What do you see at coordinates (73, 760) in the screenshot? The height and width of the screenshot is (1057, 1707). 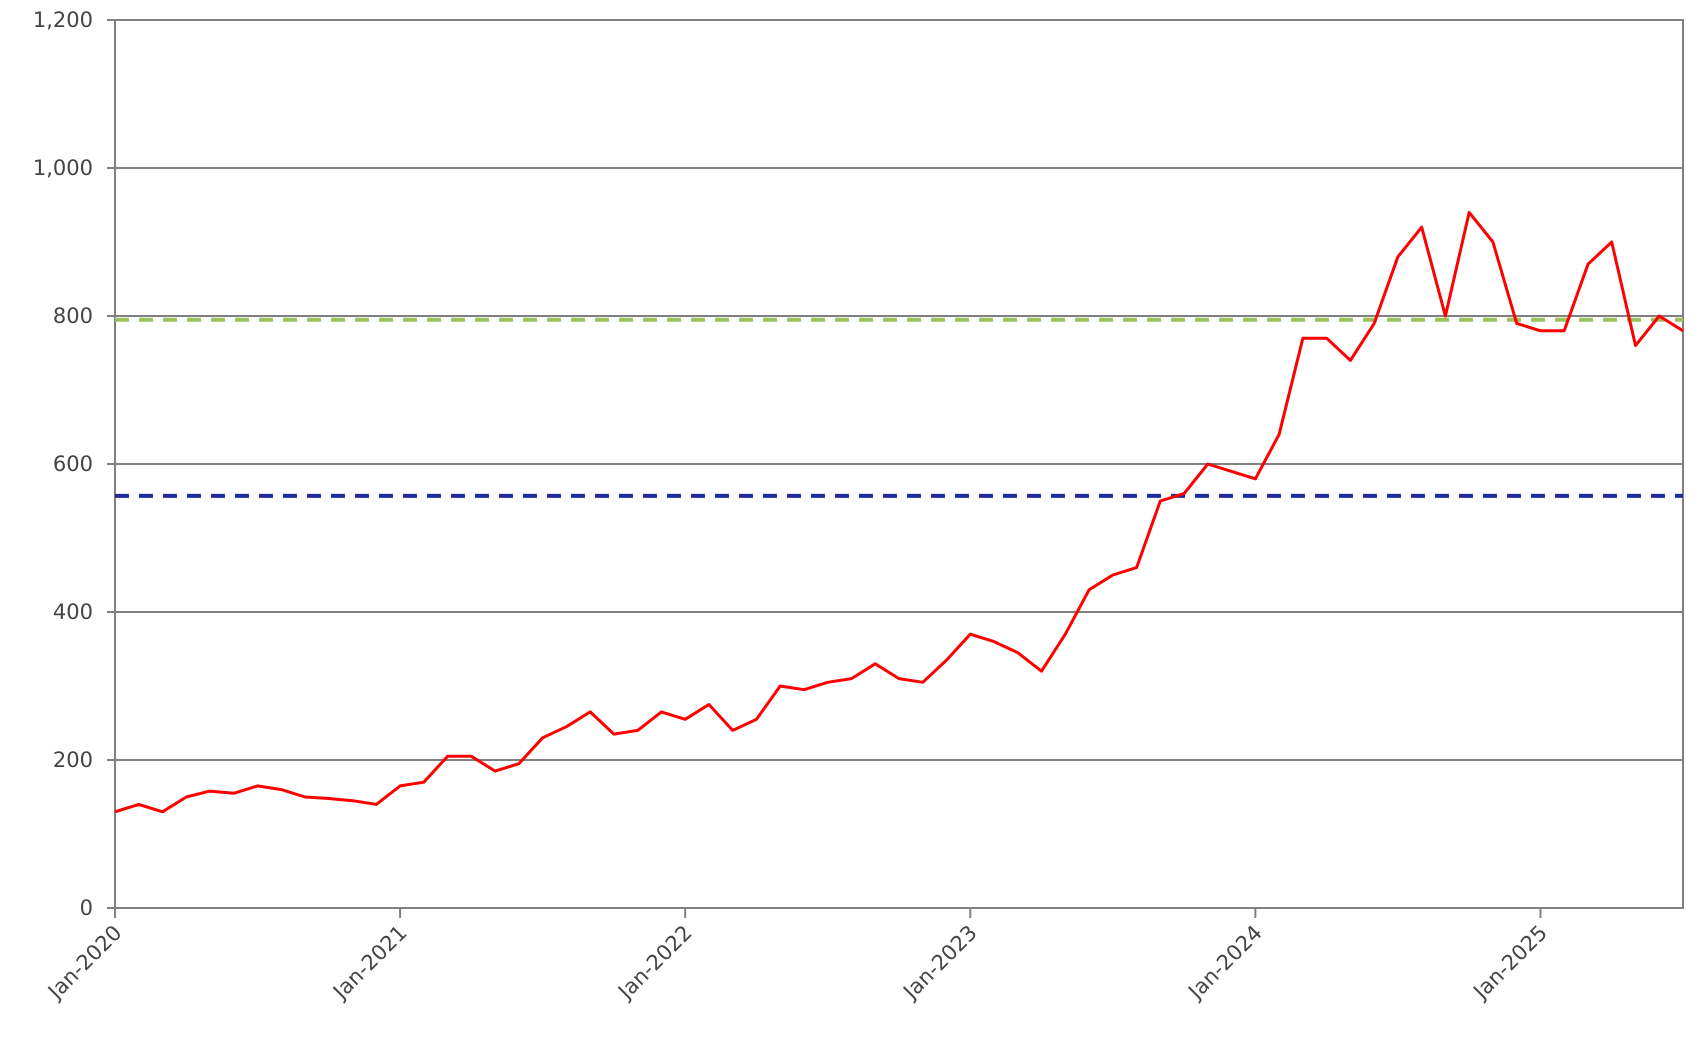 I see `y-tick-label: 200` at bounding box center [73, 760].